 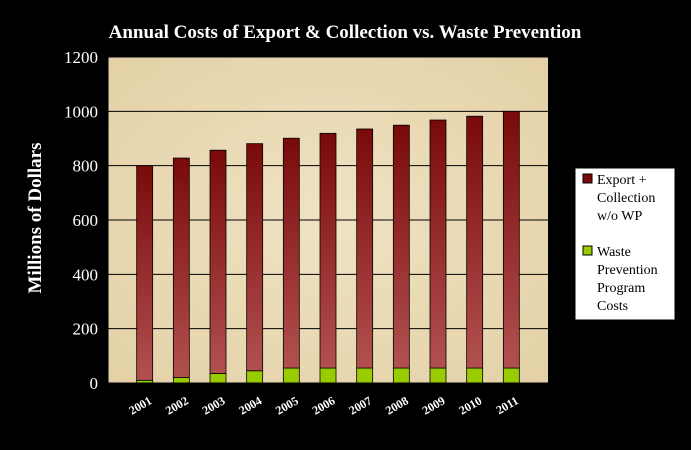 What do you see at coordinates (287, 405) in the screenshot?
I see `x-tick-label: 2005` at bounding box center [287, 405].